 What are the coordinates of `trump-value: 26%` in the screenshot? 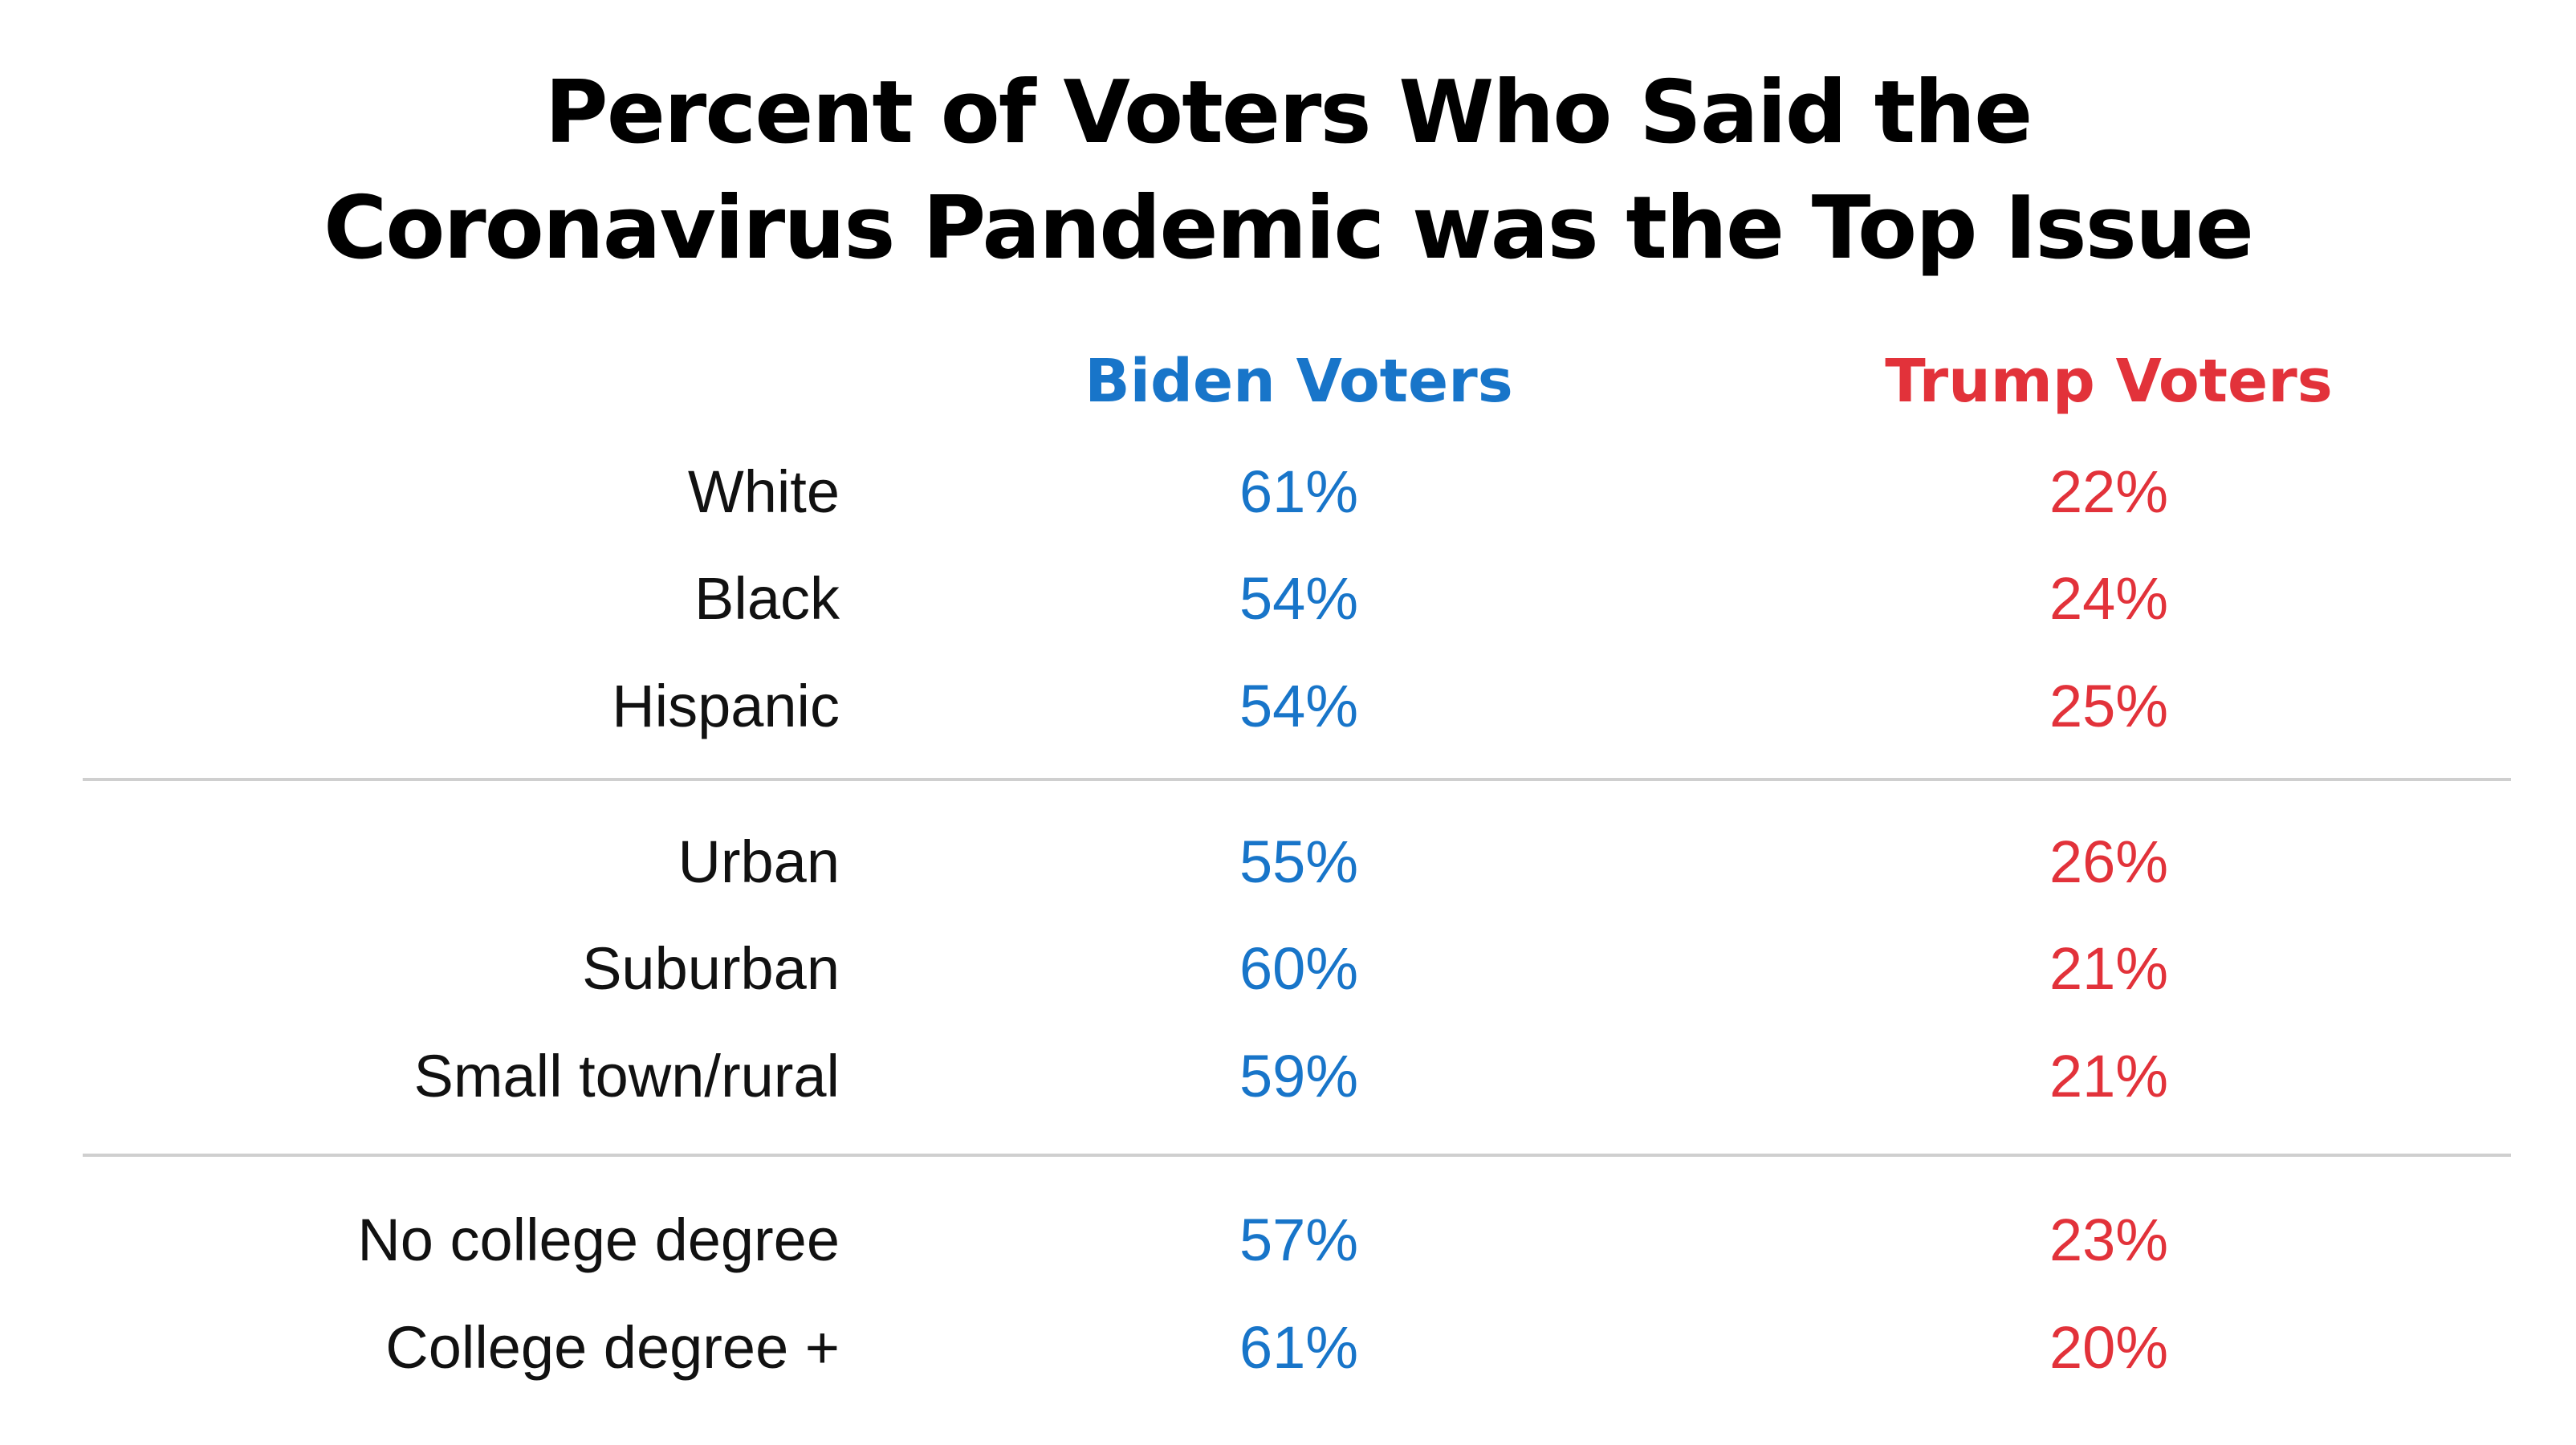 It's located at (2109, 861).